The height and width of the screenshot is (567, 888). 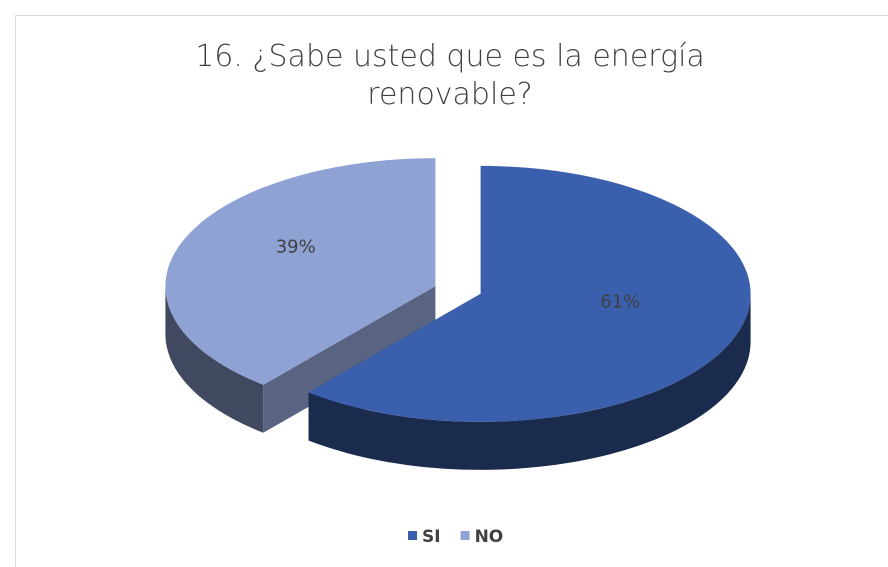 I want to click on legend-label: NO, so click(x=489, y=537).